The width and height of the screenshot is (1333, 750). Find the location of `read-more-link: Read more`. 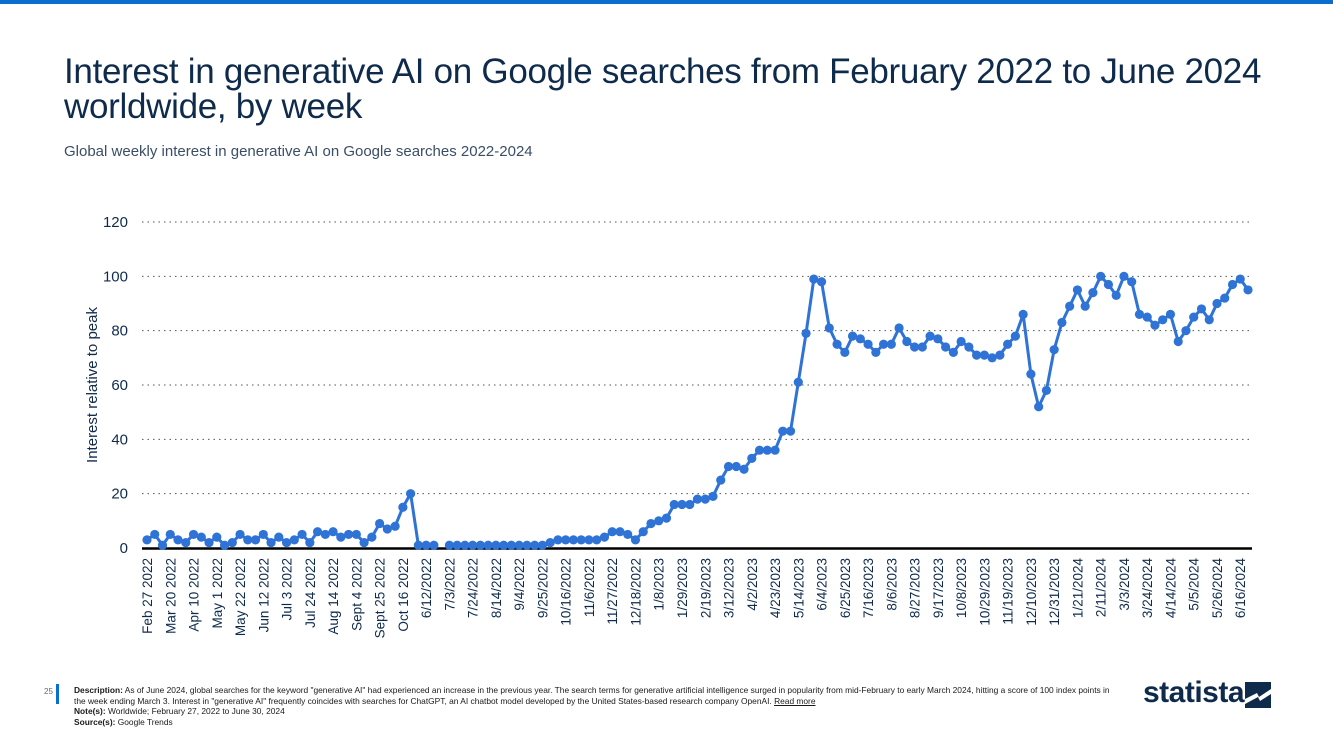

read-more-link: Read more is located at coordinates (795, 700).